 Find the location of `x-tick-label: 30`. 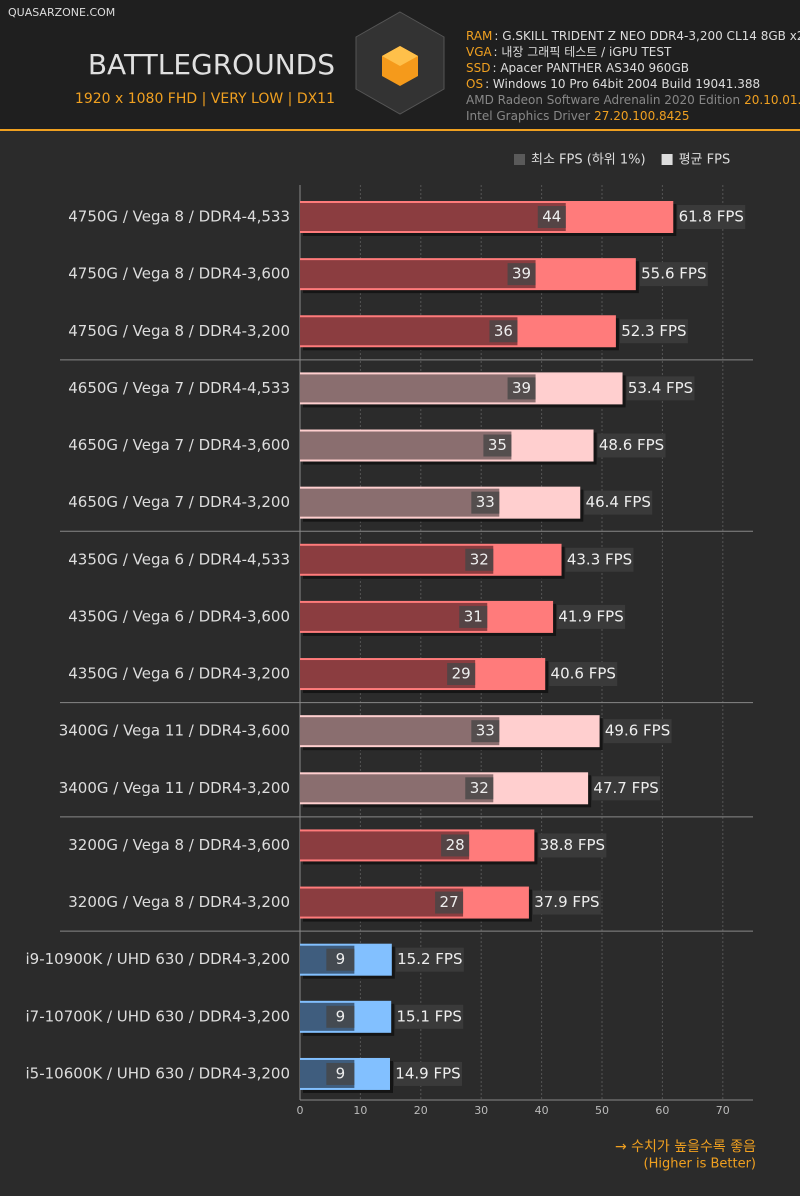

x-tick-label: 30 is located at coordinates (481, 1110).